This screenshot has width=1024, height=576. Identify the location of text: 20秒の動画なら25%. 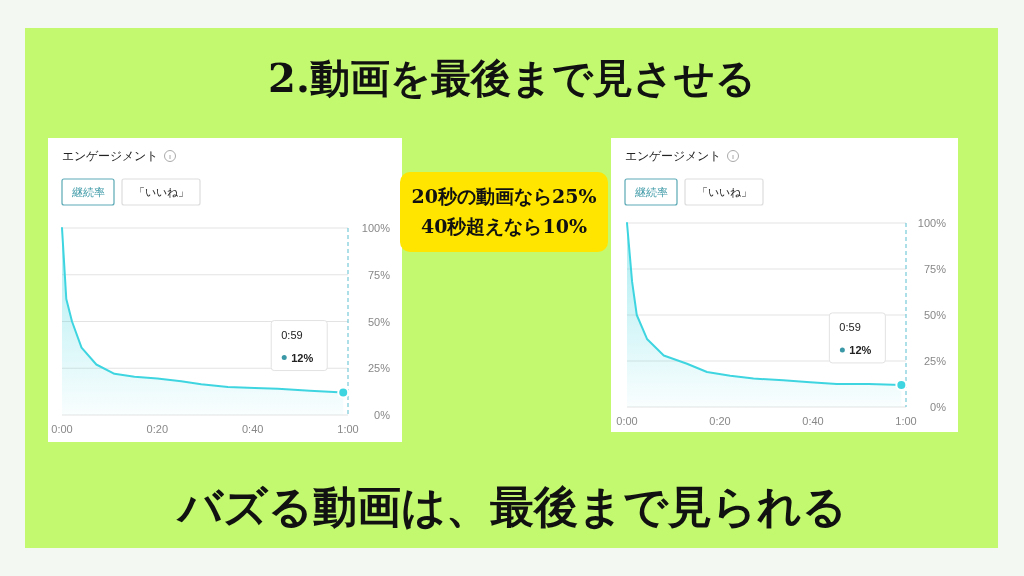
(504, 196).